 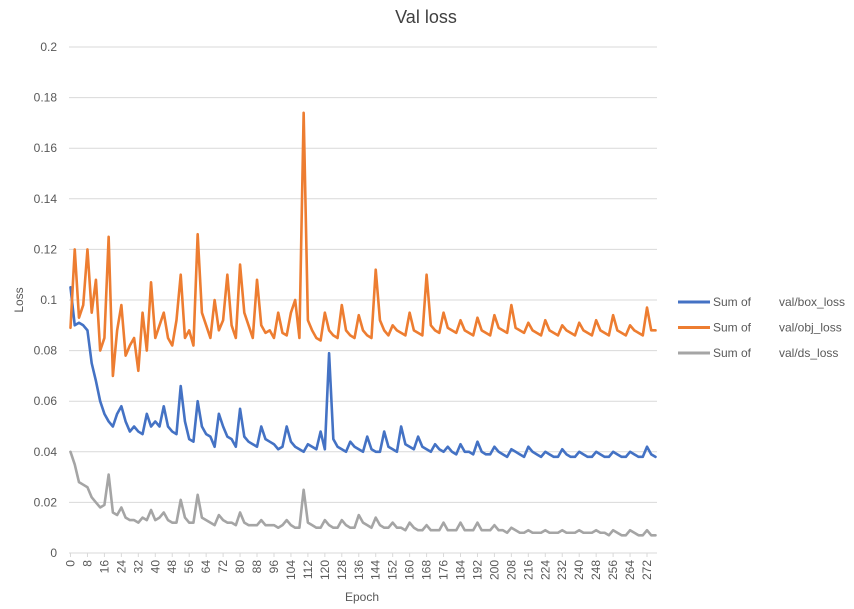 I want to click on y-tick-label: 0.2, so click(x=48, y=47).